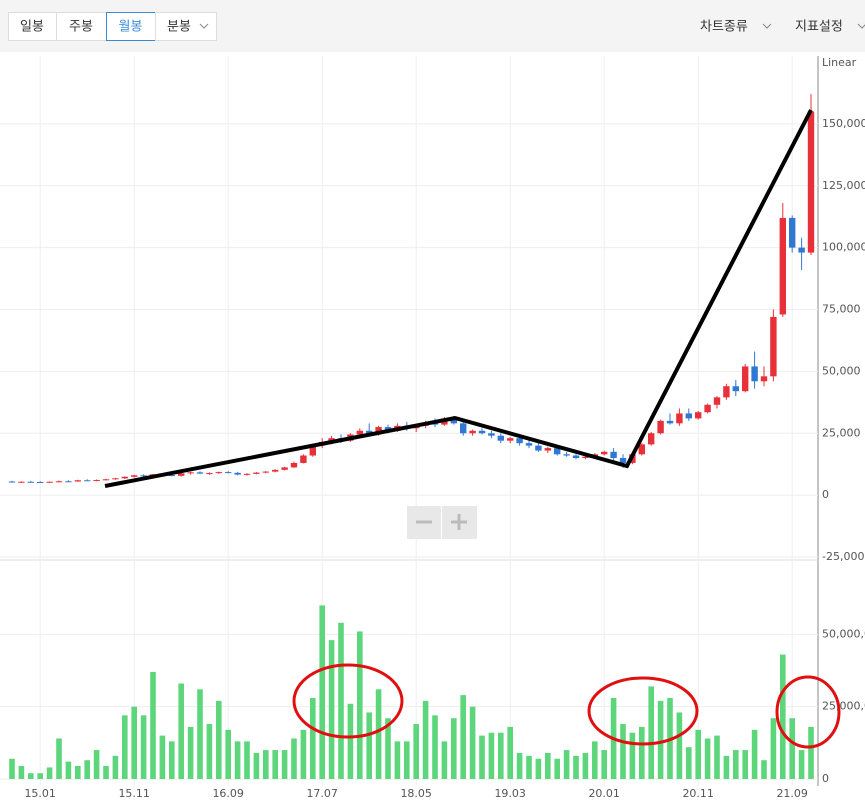 The width and height of the screenshot is (865, 811). What do you see at coordinates (841, 370) in the screenshot?
I see `y-tick-label: 50,000` at bounding box center [841, 370].